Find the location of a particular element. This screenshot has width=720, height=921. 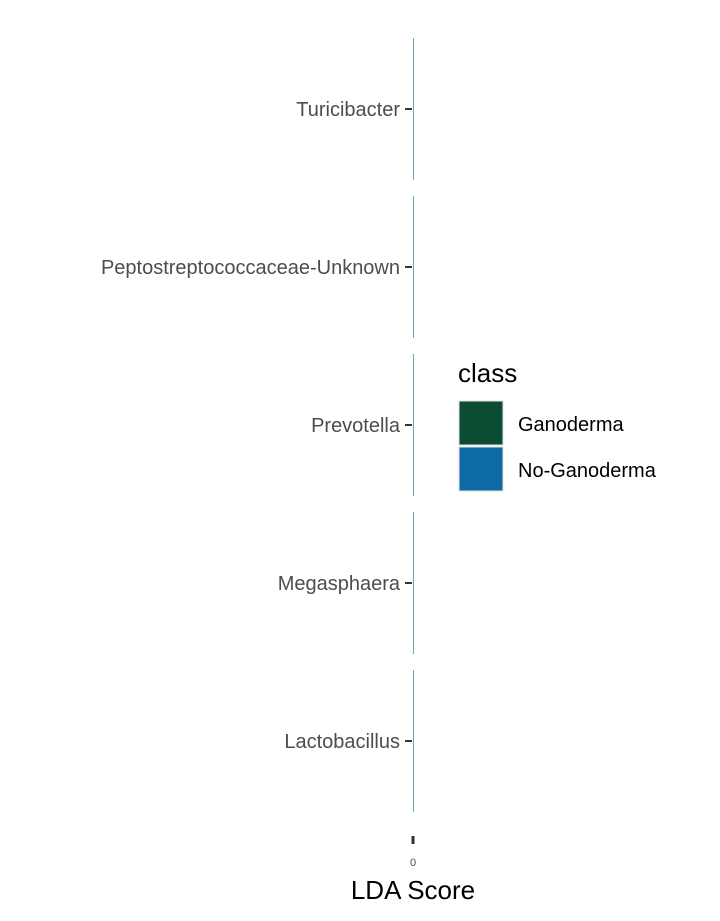

x-tick-label: 0 is located at coordinates (413, 863).